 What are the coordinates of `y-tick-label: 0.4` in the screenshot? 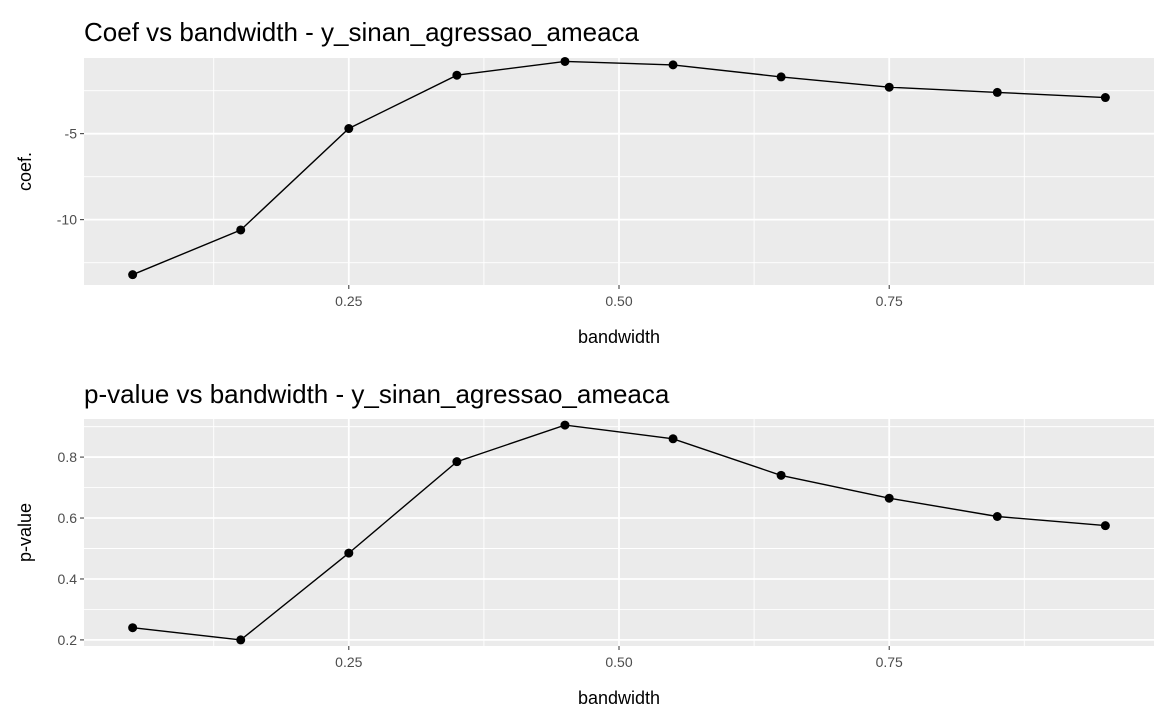 It's located at (68, 579).